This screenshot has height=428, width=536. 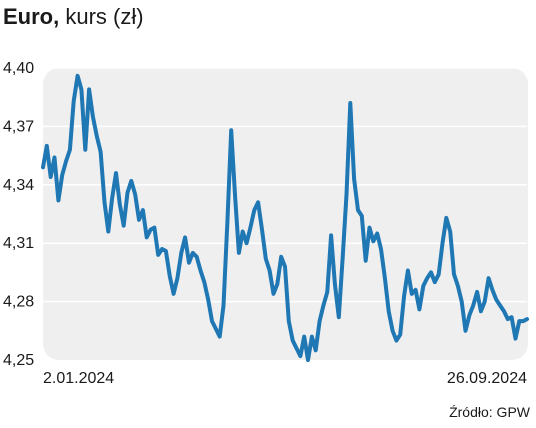 I want to click on y-tick-label: 4,31, so click(x=18, y=243).